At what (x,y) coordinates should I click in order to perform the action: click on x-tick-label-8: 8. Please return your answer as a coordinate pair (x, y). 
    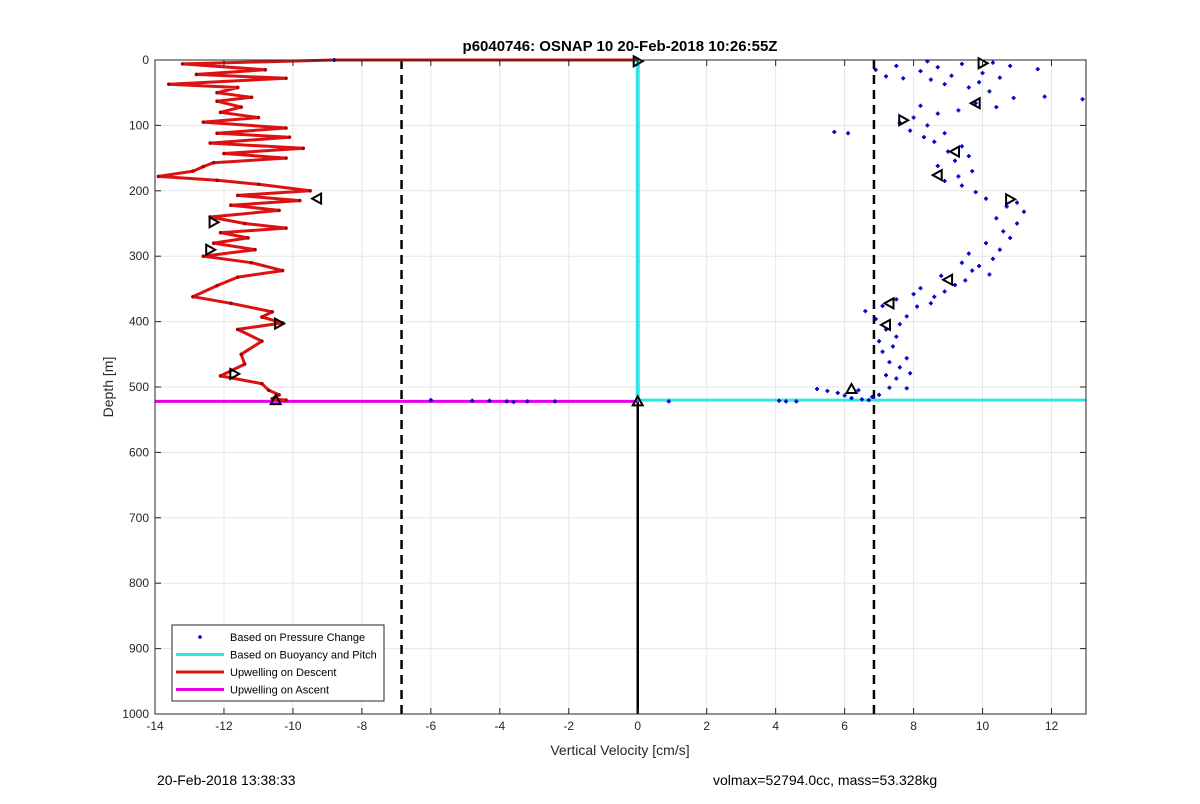
    Looking at the image, I should click on (913, 726).